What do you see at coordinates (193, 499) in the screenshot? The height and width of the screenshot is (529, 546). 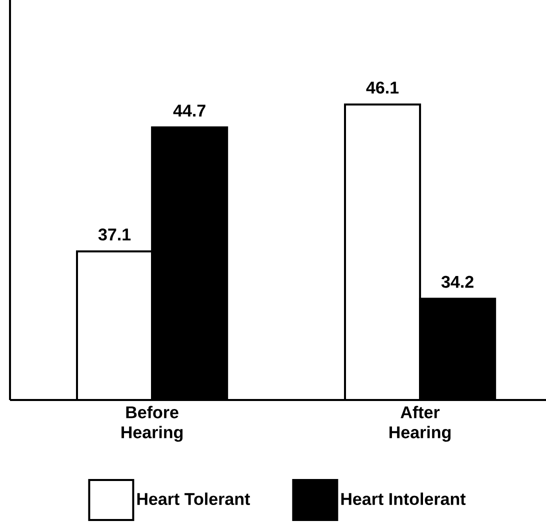 I see `legend-label: Heart Tolerant` at bounding box center [193, 499].